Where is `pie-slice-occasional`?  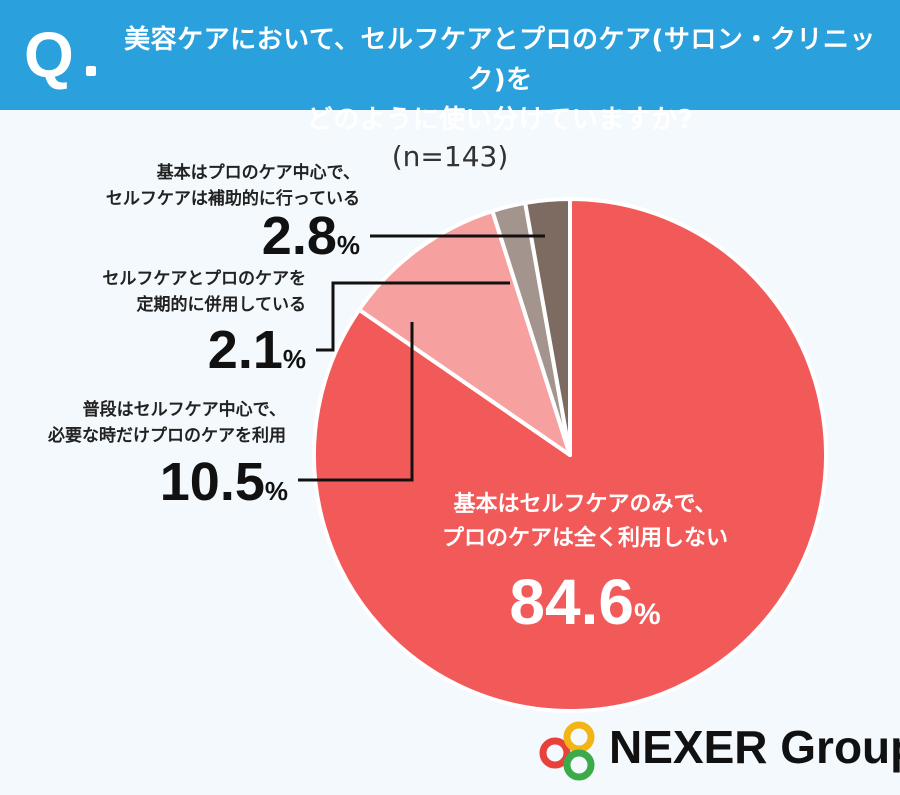 pie-slice-occasional is located at coordinates (464, 333).